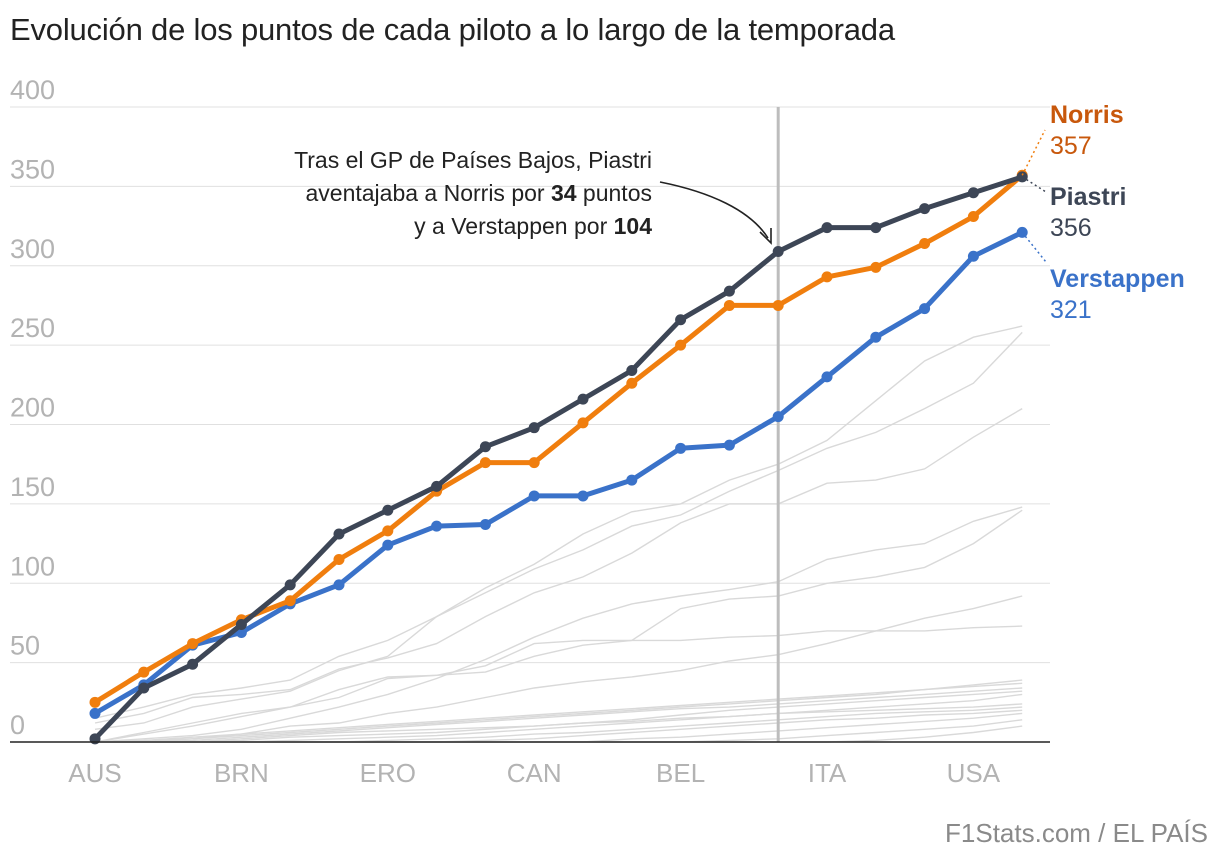 This screenshot has width=1220, height=868. What do you see at coordinates (32, 328) in the screenshot?
I see `y-tick-label-250: 250` at bounding box center [32, 328].